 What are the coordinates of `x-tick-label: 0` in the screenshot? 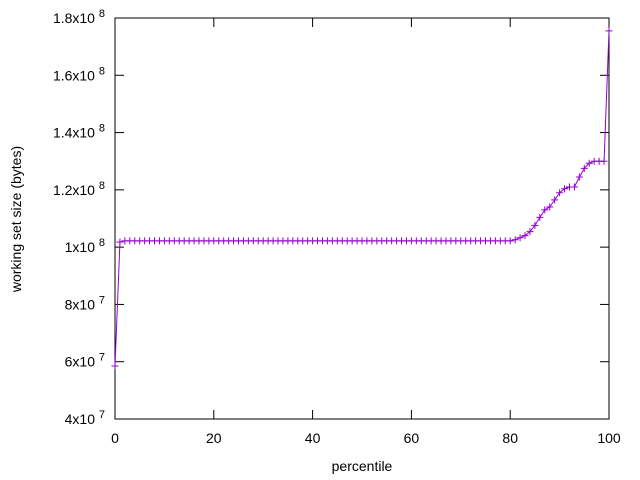 It's located at (115, 438).